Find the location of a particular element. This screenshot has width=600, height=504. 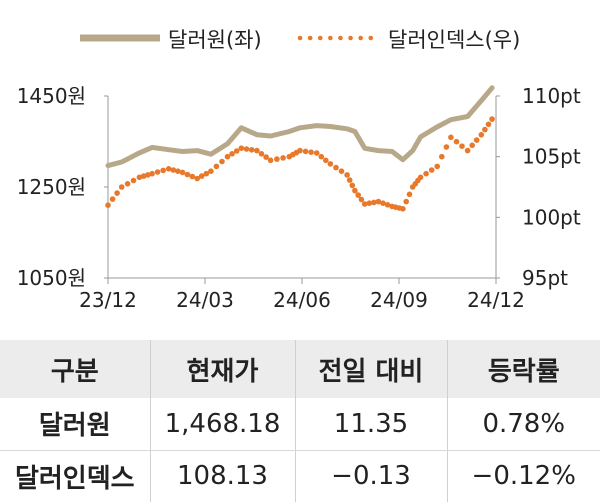

y-left-tick-label: 1450원 is located at coordinates (51, 96).